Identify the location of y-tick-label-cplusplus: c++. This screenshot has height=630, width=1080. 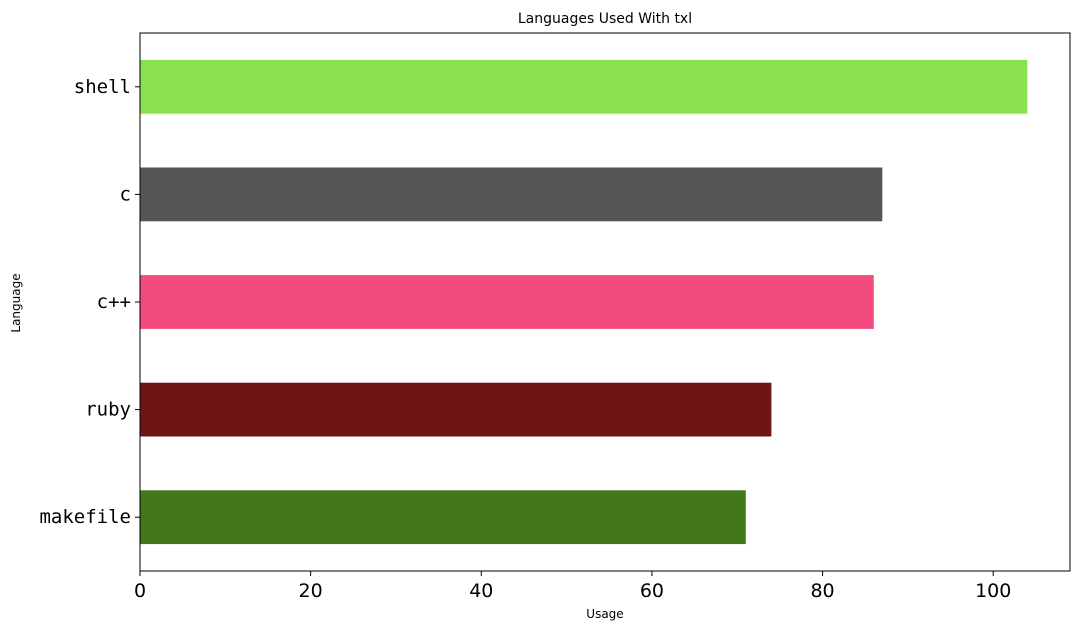
(114, 302).